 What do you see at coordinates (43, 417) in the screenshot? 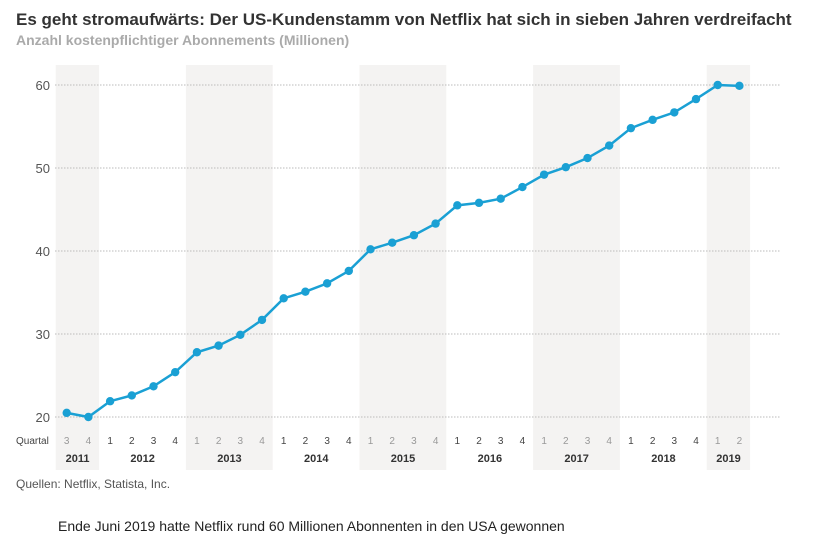
I see `y-tick-label: 20` at bounding box center [43, 417].